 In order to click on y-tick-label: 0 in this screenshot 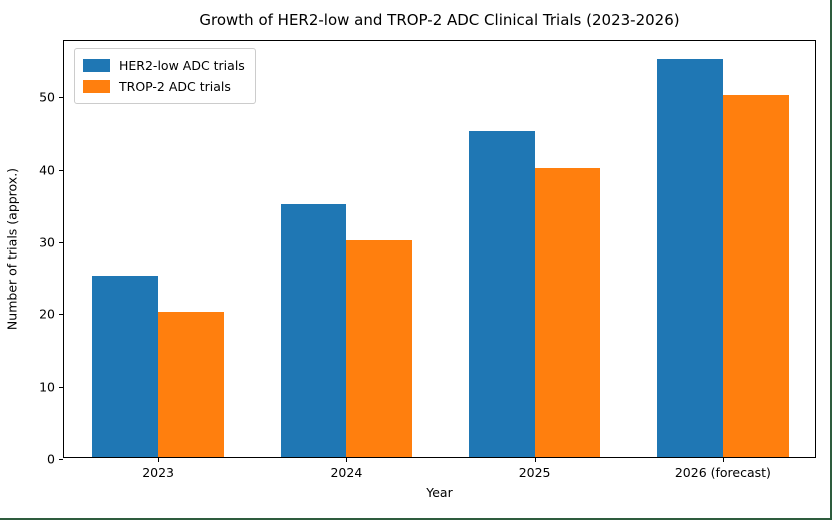, I will do `click(51, 459)`.